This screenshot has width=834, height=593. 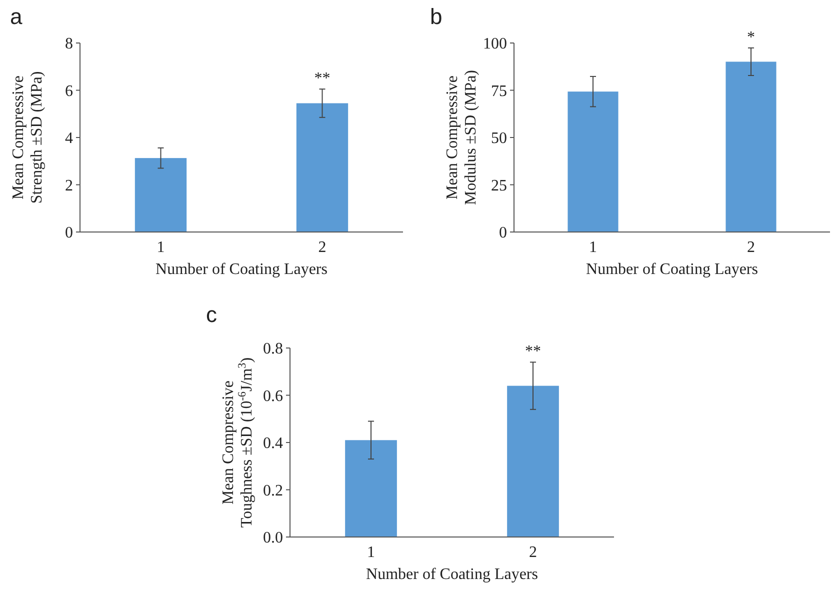 What do you see at coordinates (273, 396) in the screenshot?
I see `y-tick-label: 0.6` at bounding box center [273, 396].